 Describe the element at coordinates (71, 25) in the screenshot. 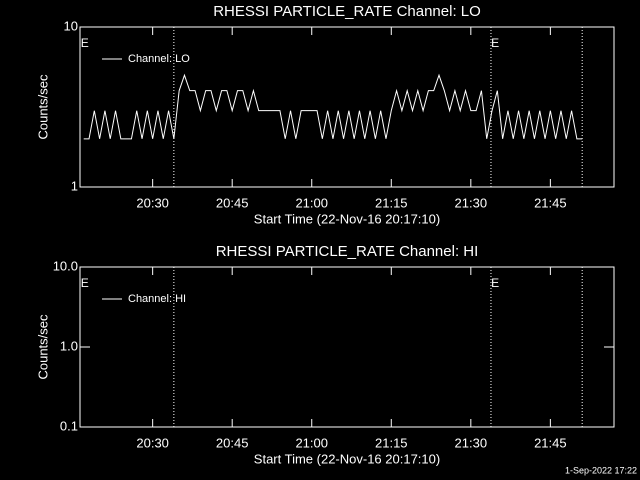

I see `y-tick-label: 10` at that location.